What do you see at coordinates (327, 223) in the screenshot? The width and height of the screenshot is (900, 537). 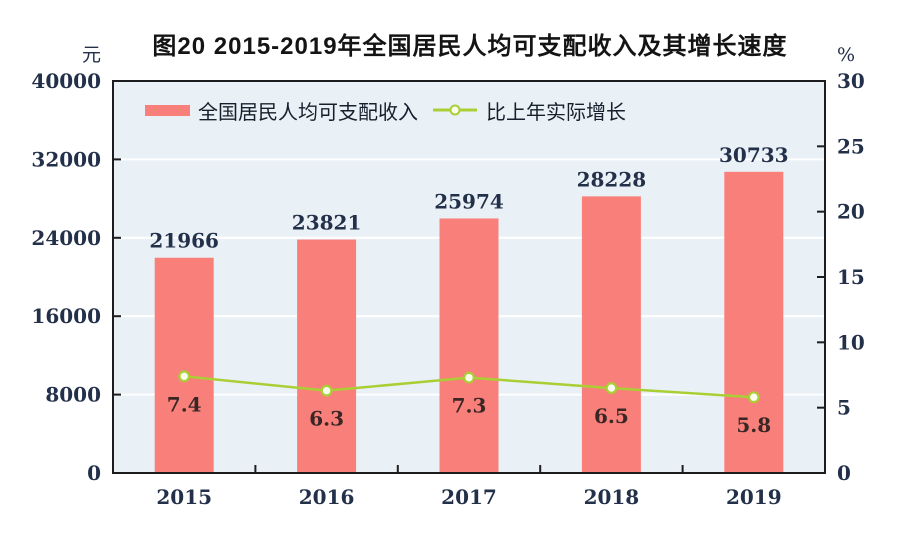 I see `bar-value-label-2016: 23821` at bounding box center [327, 223].